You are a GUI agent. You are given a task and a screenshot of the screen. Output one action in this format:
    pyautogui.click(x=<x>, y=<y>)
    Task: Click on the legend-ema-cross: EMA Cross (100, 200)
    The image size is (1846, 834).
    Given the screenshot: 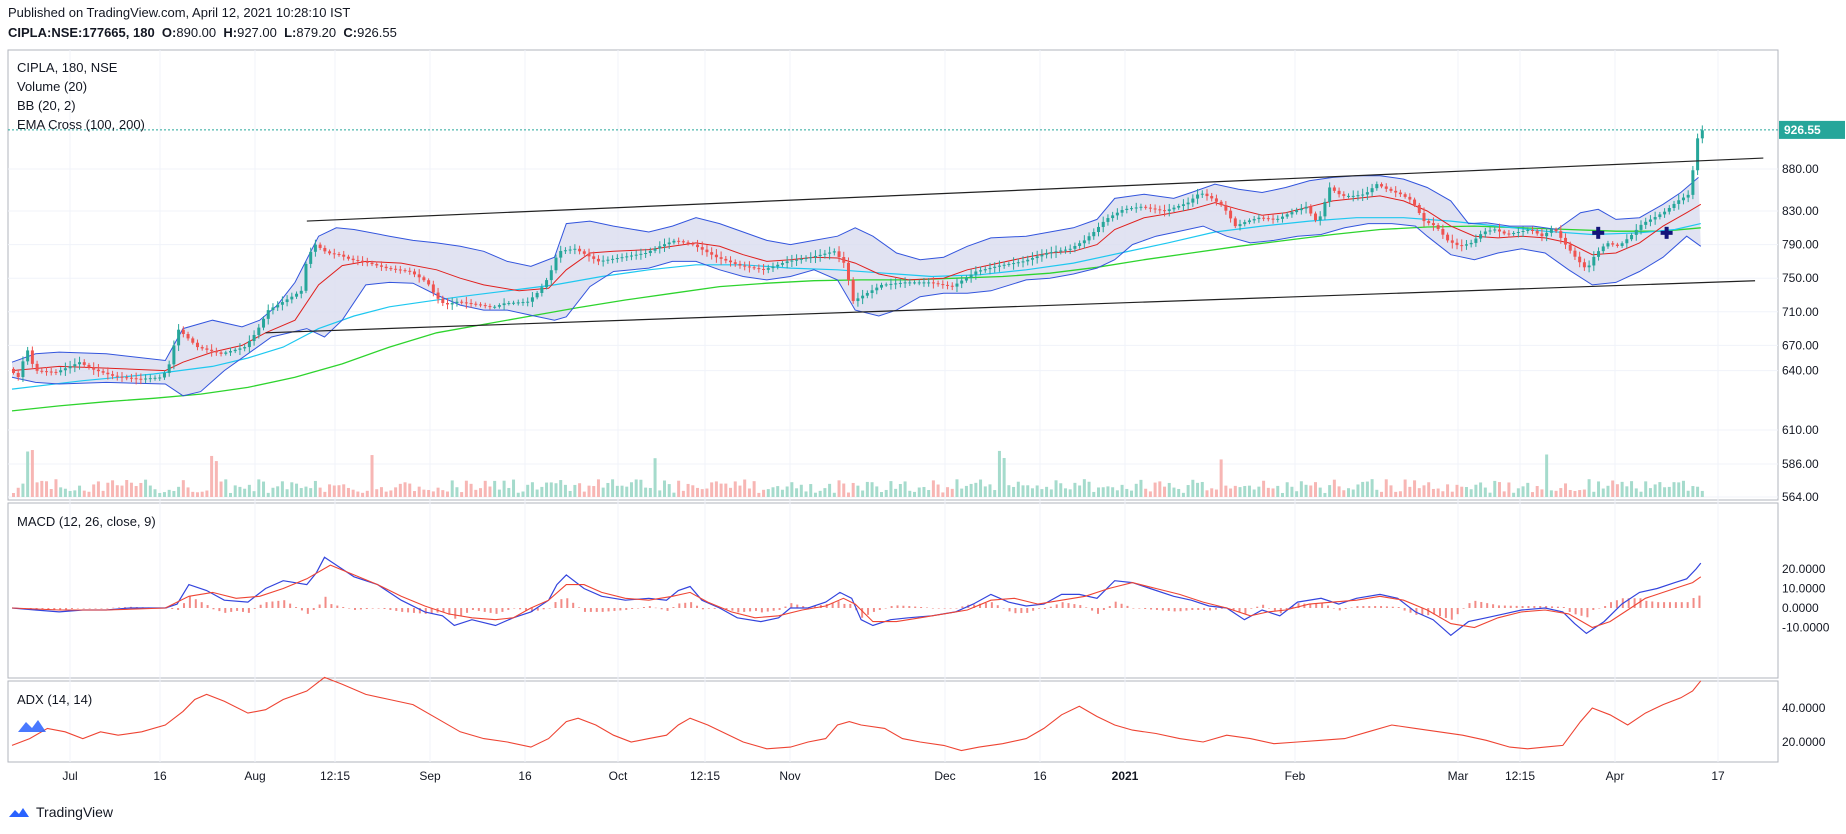 What is the action you would take?
    pyautogui.click(x=81, y=124)
    